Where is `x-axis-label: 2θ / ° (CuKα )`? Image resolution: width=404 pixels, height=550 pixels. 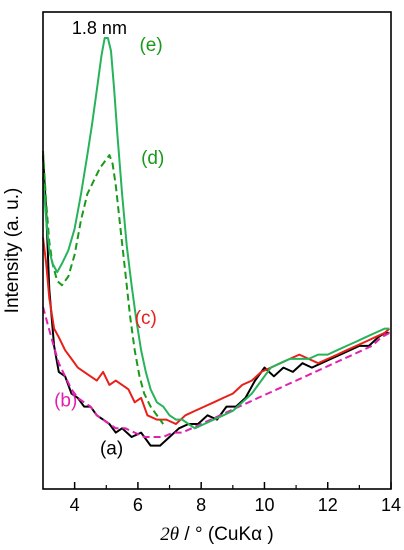
x-axis-label: 2θ / ° (CuKα ) is located at coordinates (216, 534).